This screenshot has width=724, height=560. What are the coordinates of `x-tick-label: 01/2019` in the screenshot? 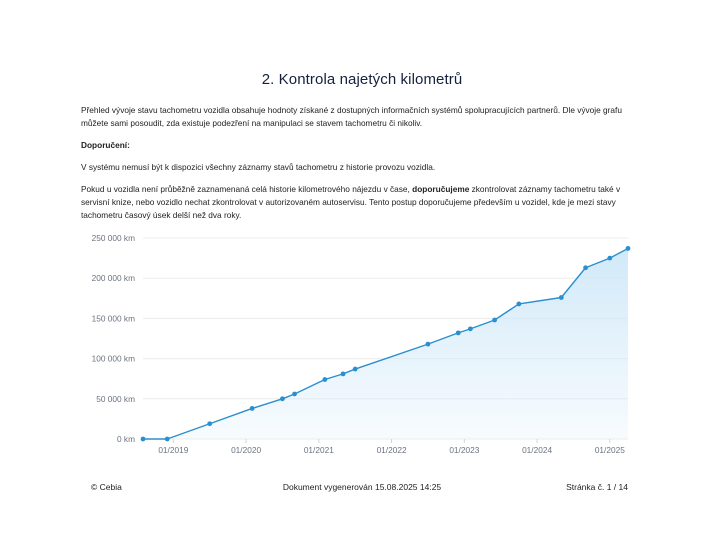 It's located at (173, 450).